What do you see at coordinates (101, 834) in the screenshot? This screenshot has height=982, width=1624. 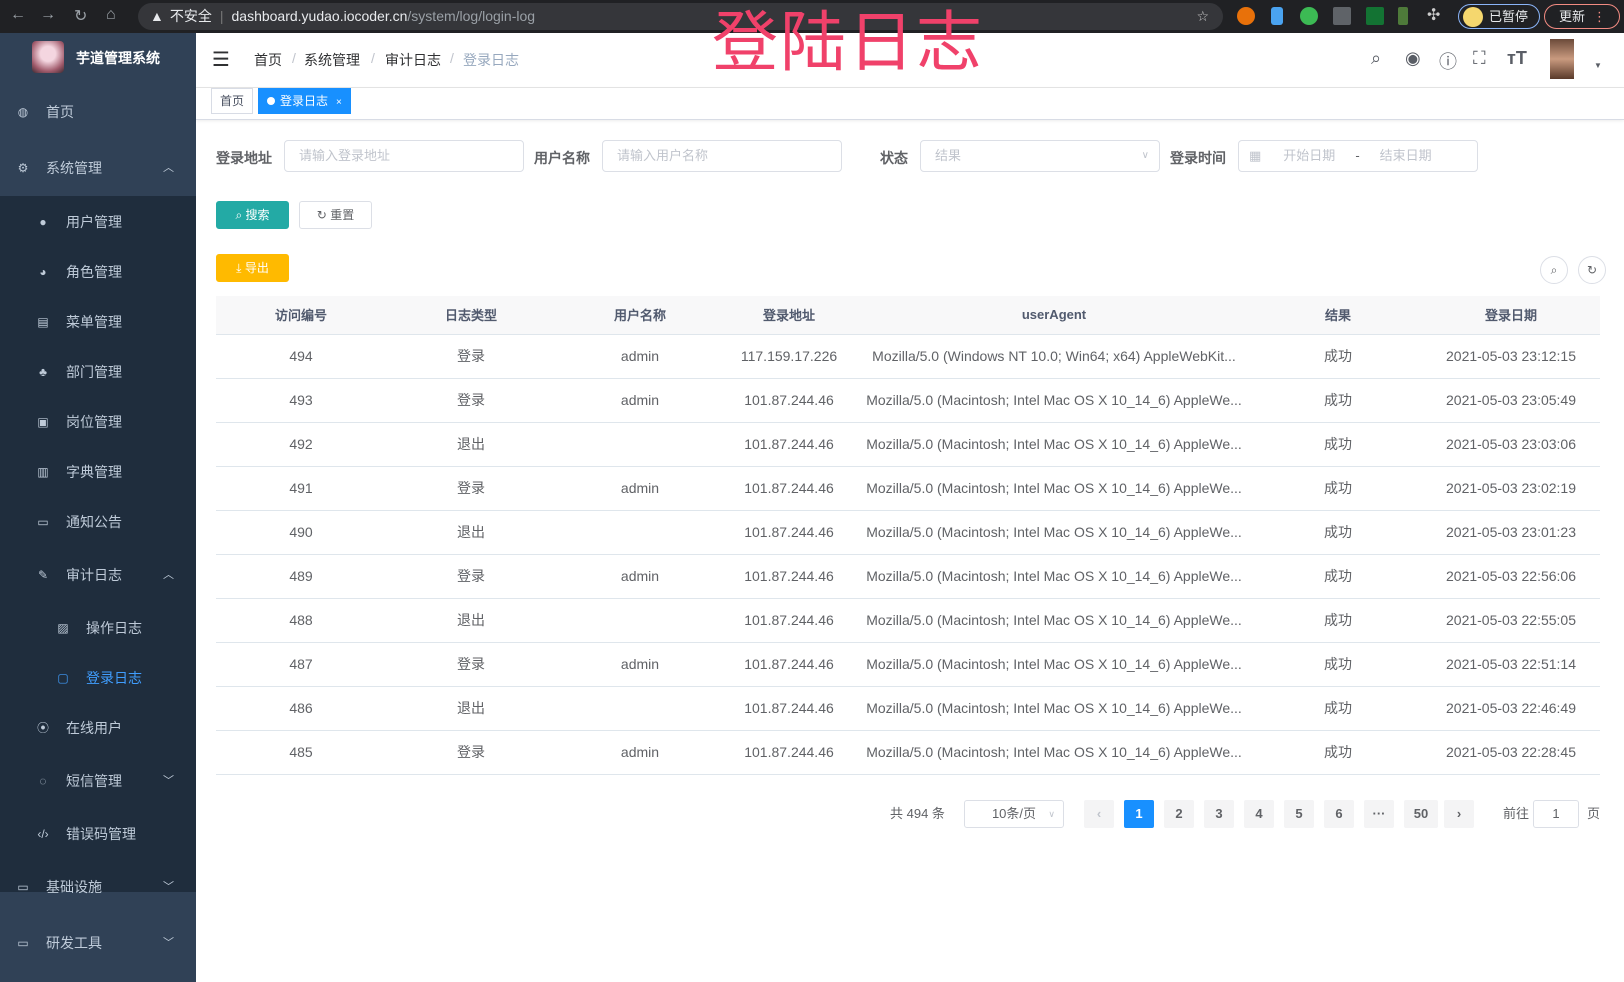 I see `sidebar-item-label: 错误码管理` at bounding box center [101, 834].